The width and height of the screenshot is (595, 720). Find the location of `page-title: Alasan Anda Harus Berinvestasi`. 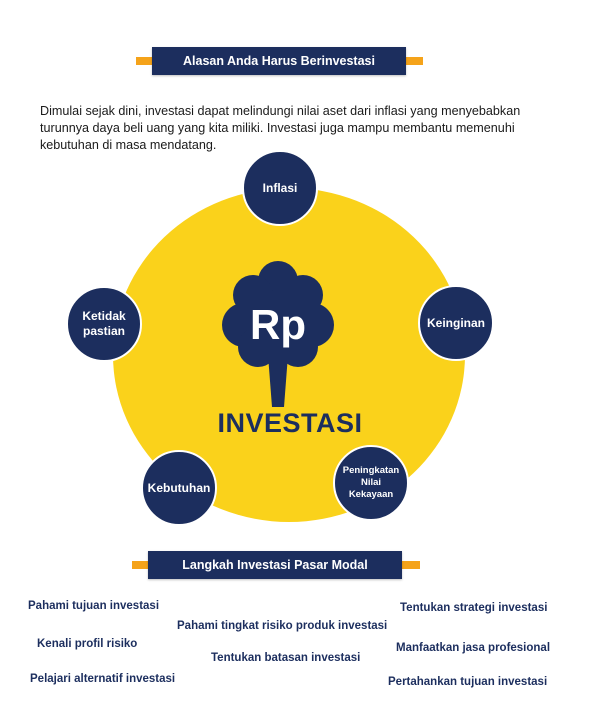

page-title: Alasan Anda Harus Berinvestasi is located at coordinates (279, 61).